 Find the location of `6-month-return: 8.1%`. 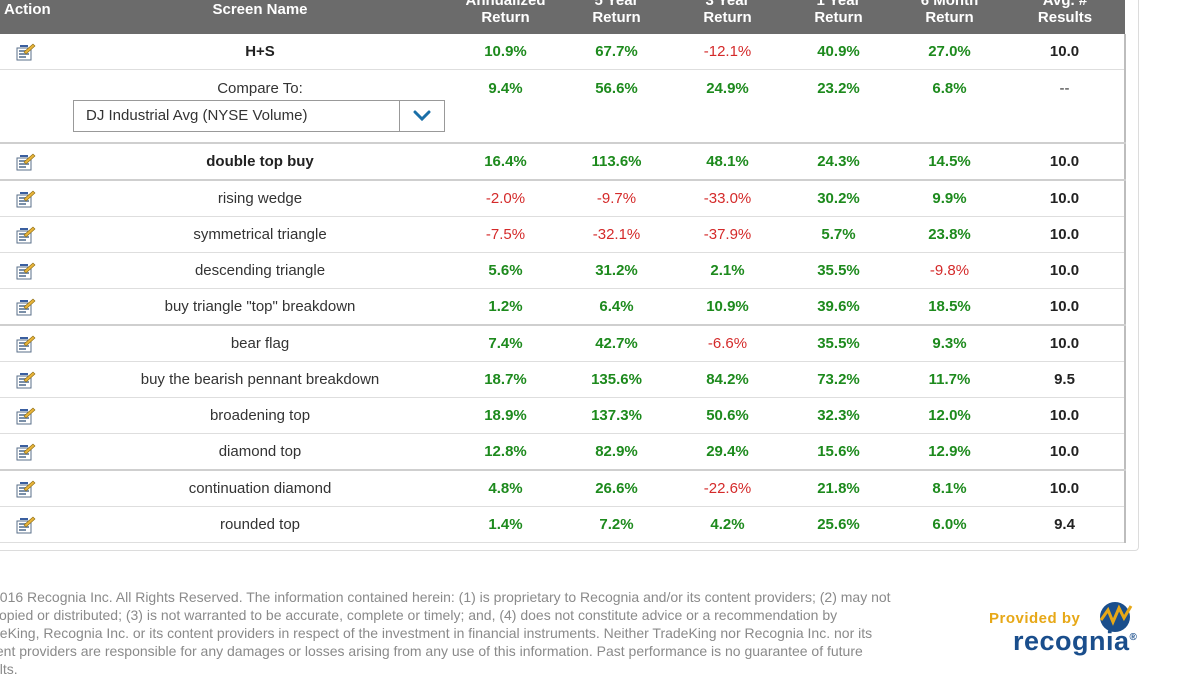

6-month-return: 8.1% is located at coordinates (949, 488).